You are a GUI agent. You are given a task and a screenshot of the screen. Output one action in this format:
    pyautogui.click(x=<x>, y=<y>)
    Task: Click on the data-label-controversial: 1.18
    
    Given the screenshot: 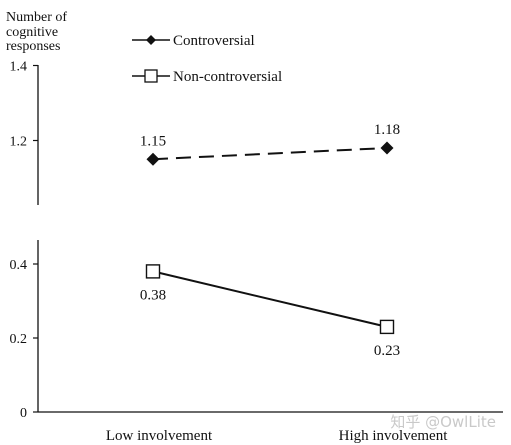 What is the action you would take?
    pyautogui.click(x=387, y=130)
    